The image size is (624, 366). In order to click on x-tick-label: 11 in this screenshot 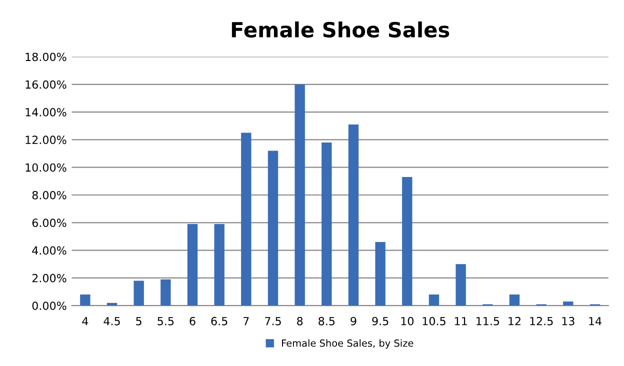, I will do `click(460, 321)`.